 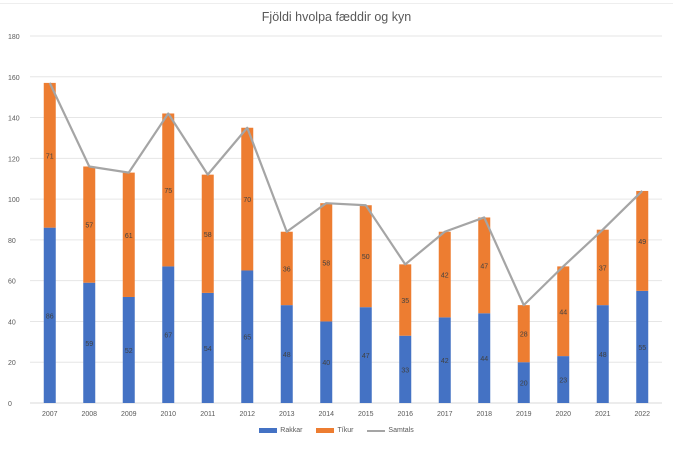 I want to click on legend-swatch-rakkar, so click(x=268, y=430).